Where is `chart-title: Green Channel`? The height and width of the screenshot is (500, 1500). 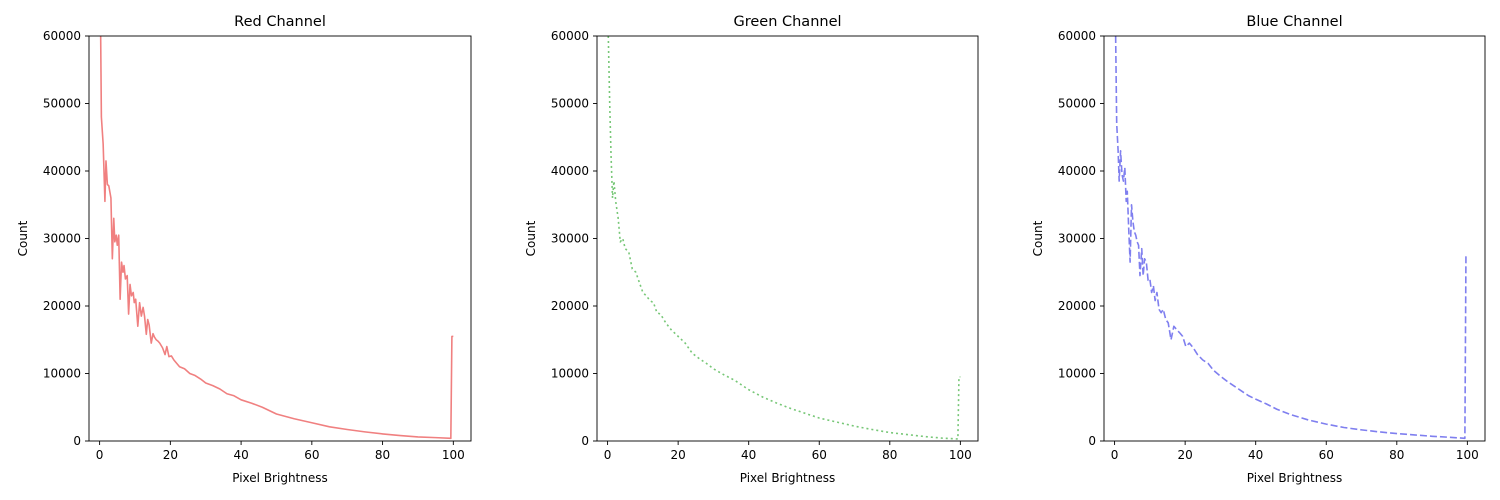
chart-title: Green Channel is located at coordinates (787, 22).